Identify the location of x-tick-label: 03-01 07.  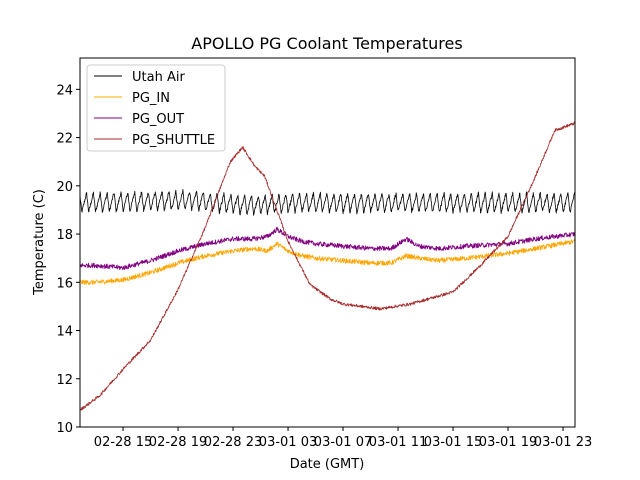
(343, 442).